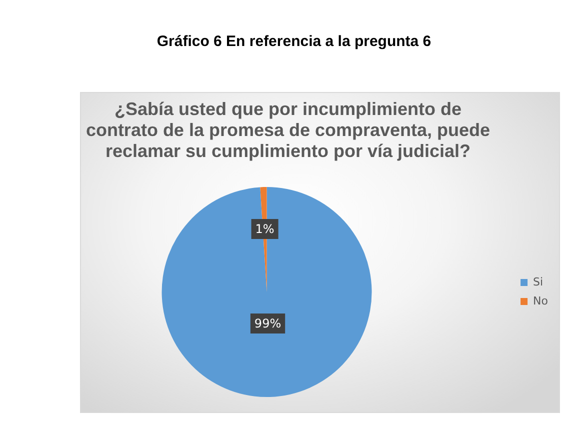  What do you see at coordinates (538, 281) in the screenshot?
I see `legend-label: Si` at bounding box center [538, 281].